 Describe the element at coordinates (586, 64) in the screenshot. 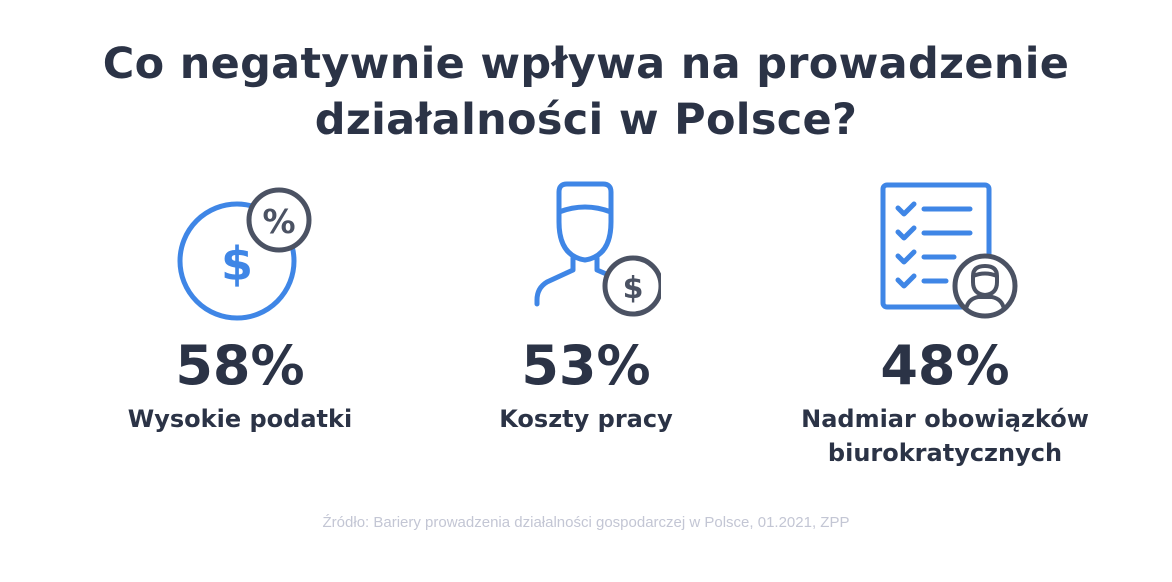

I see `title-line-1: Co negatywnie wpływa na prowadzenie` at that location.